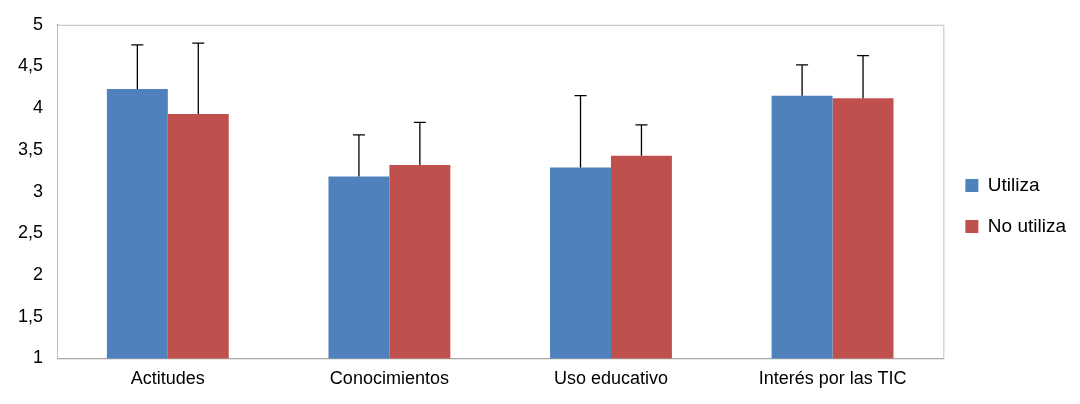 This screenshot has height=404, width=1080. What do you see at coordinates (38, 23) in the screenshot?
I see `y-tick-label: 5` at bounding box center [38, 23].